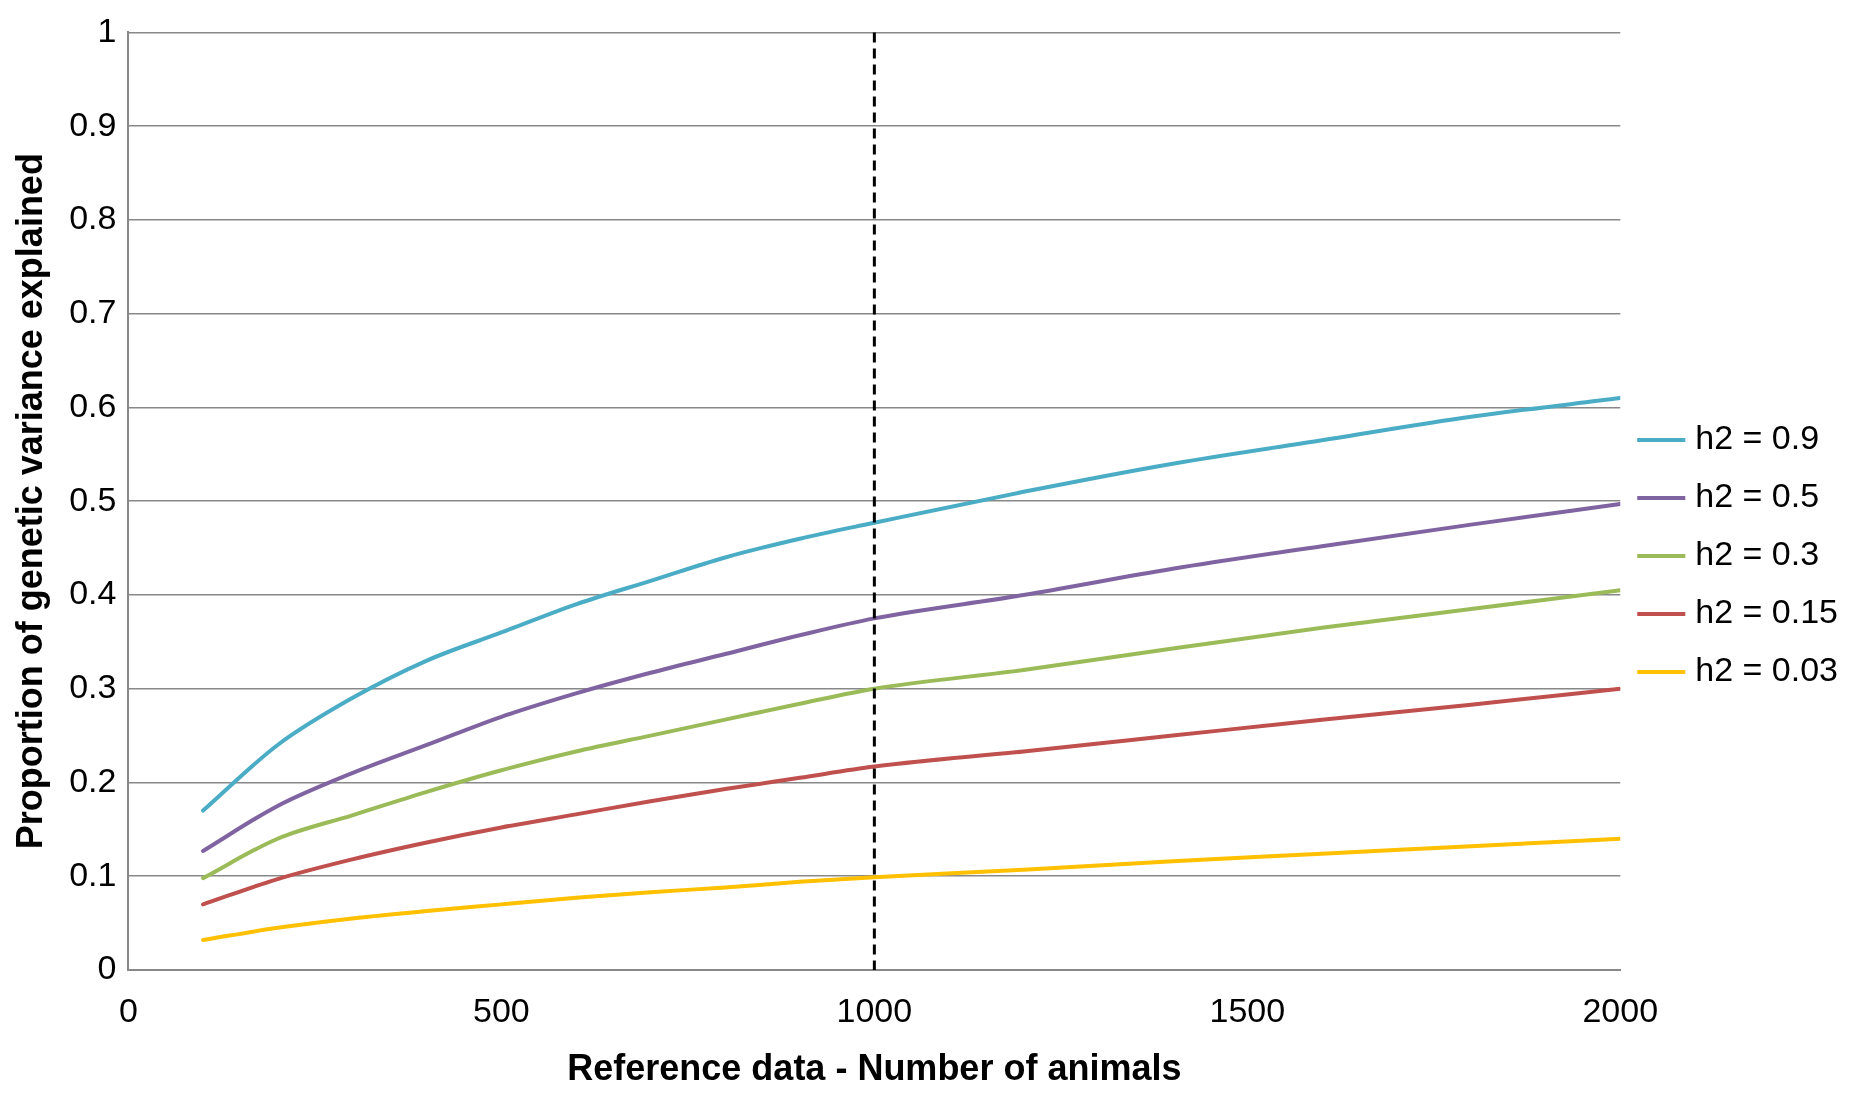 This screenshot has height=1100, width=1852. I want to click on legend-label: h2 = 0.3, so click(1757, 553).